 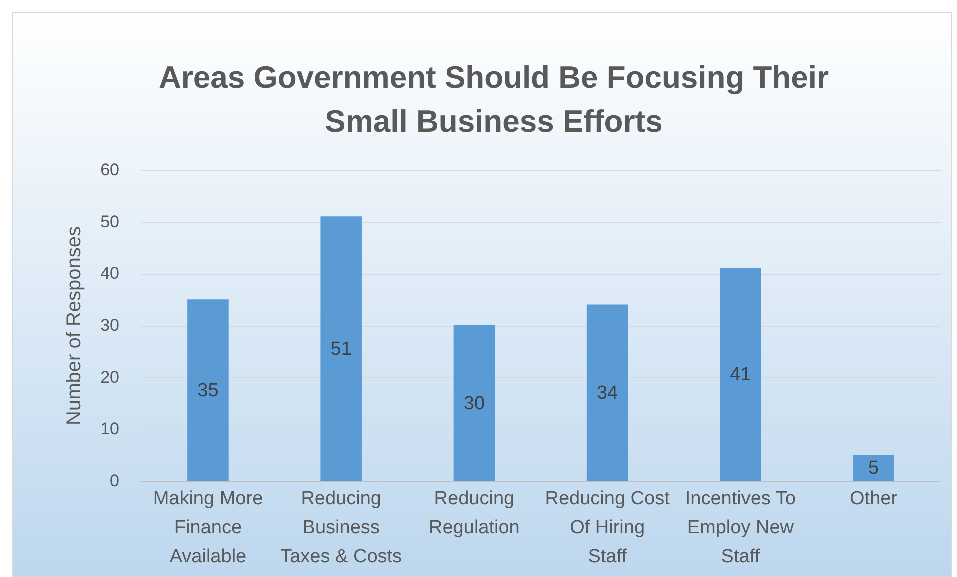 What do you see at coordinates (341, 349) in the screenshot?
I see `data-label: 51` at bounding box center [341, 349].